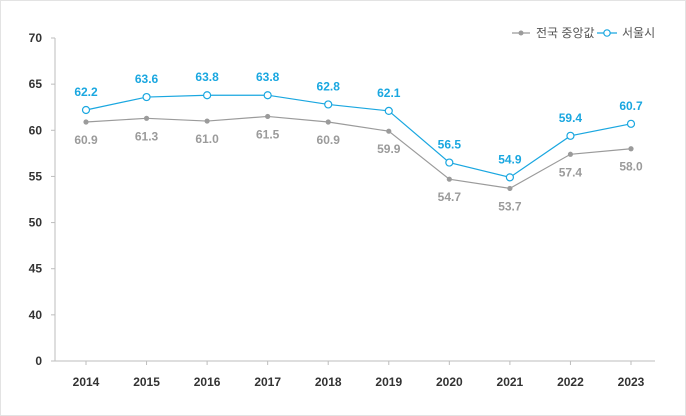 The height and width of the screenshot is (416, 686). What do you see at coordinates (207, 95) in the screenshot?
I see `marker-seoul-2016` at bounding box center [207, 95].